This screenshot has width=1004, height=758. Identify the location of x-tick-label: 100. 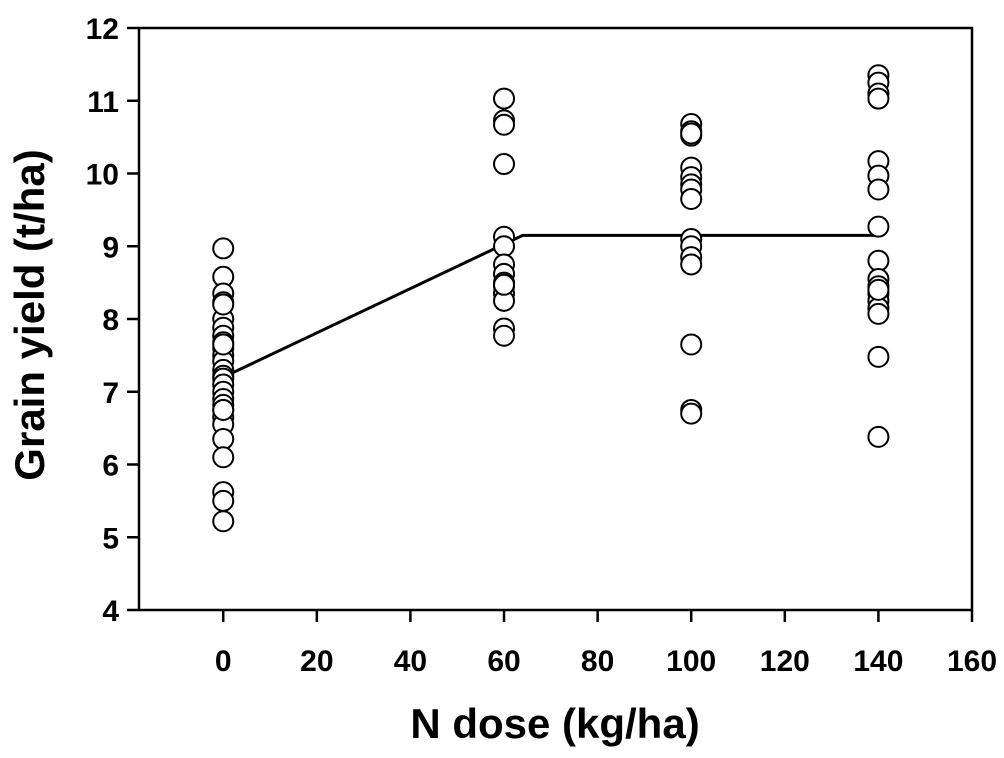
(691, 661).